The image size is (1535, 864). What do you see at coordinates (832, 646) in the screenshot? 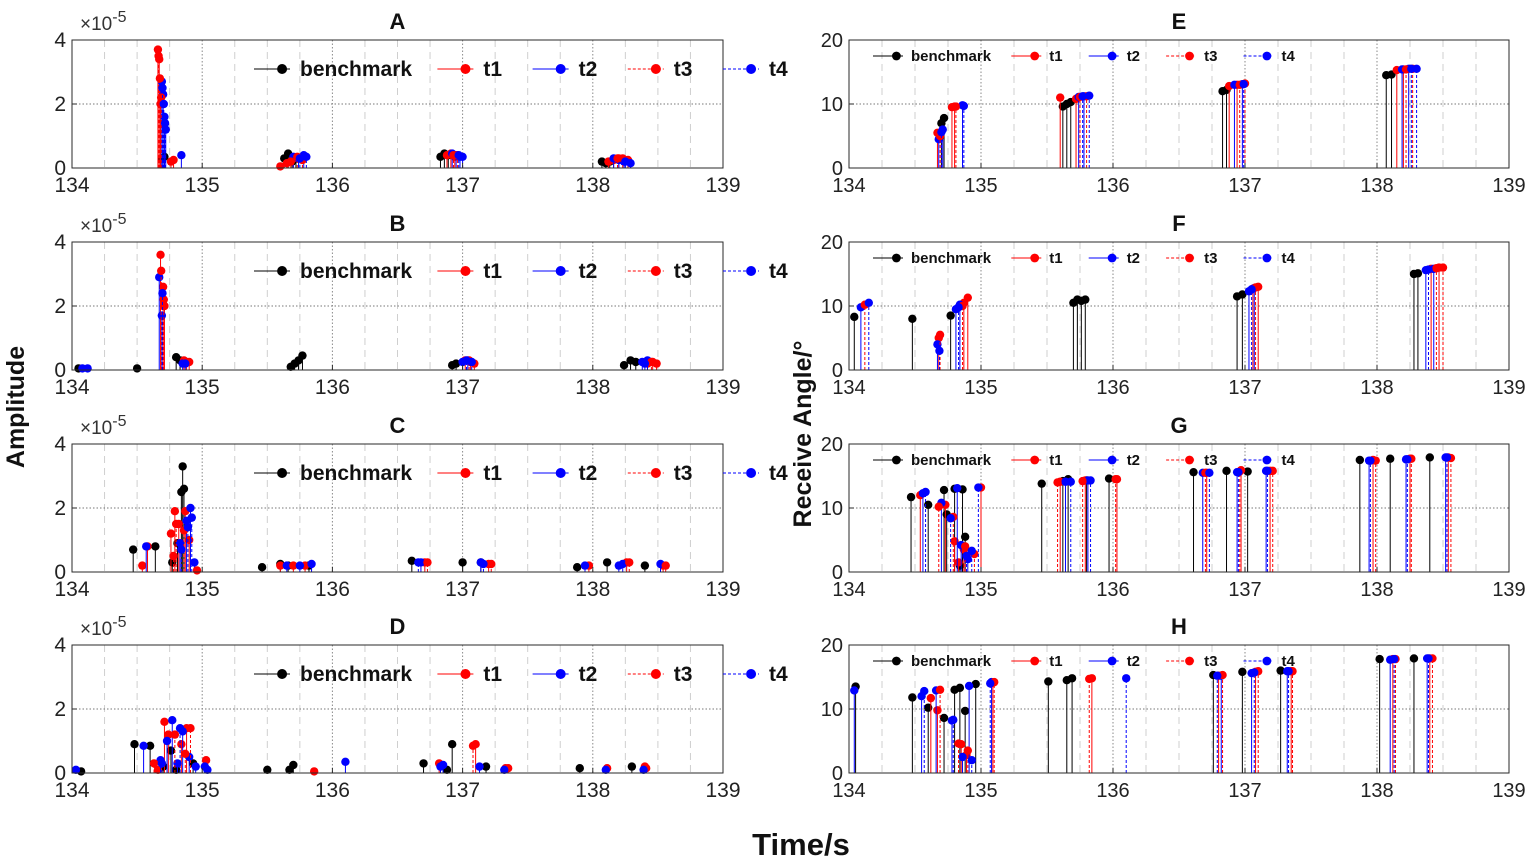
I see `y-tick-label: 20` at bounding box center [832, 646].